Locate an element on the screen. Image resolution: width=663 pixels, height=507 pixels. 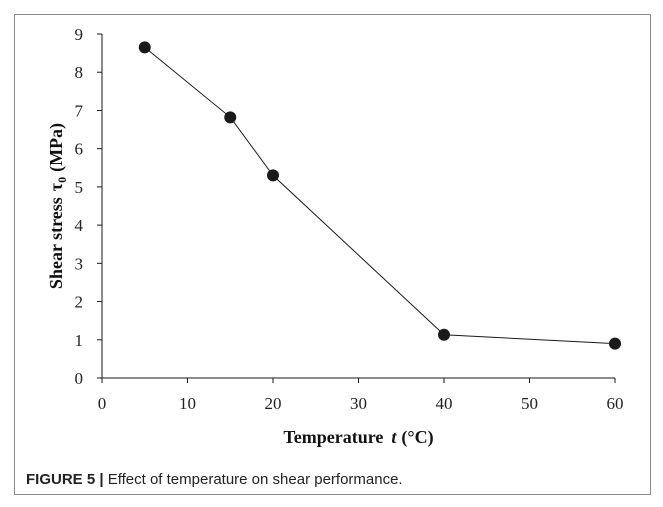
x-tick-label: 0 is located at coordinates (102, 403).